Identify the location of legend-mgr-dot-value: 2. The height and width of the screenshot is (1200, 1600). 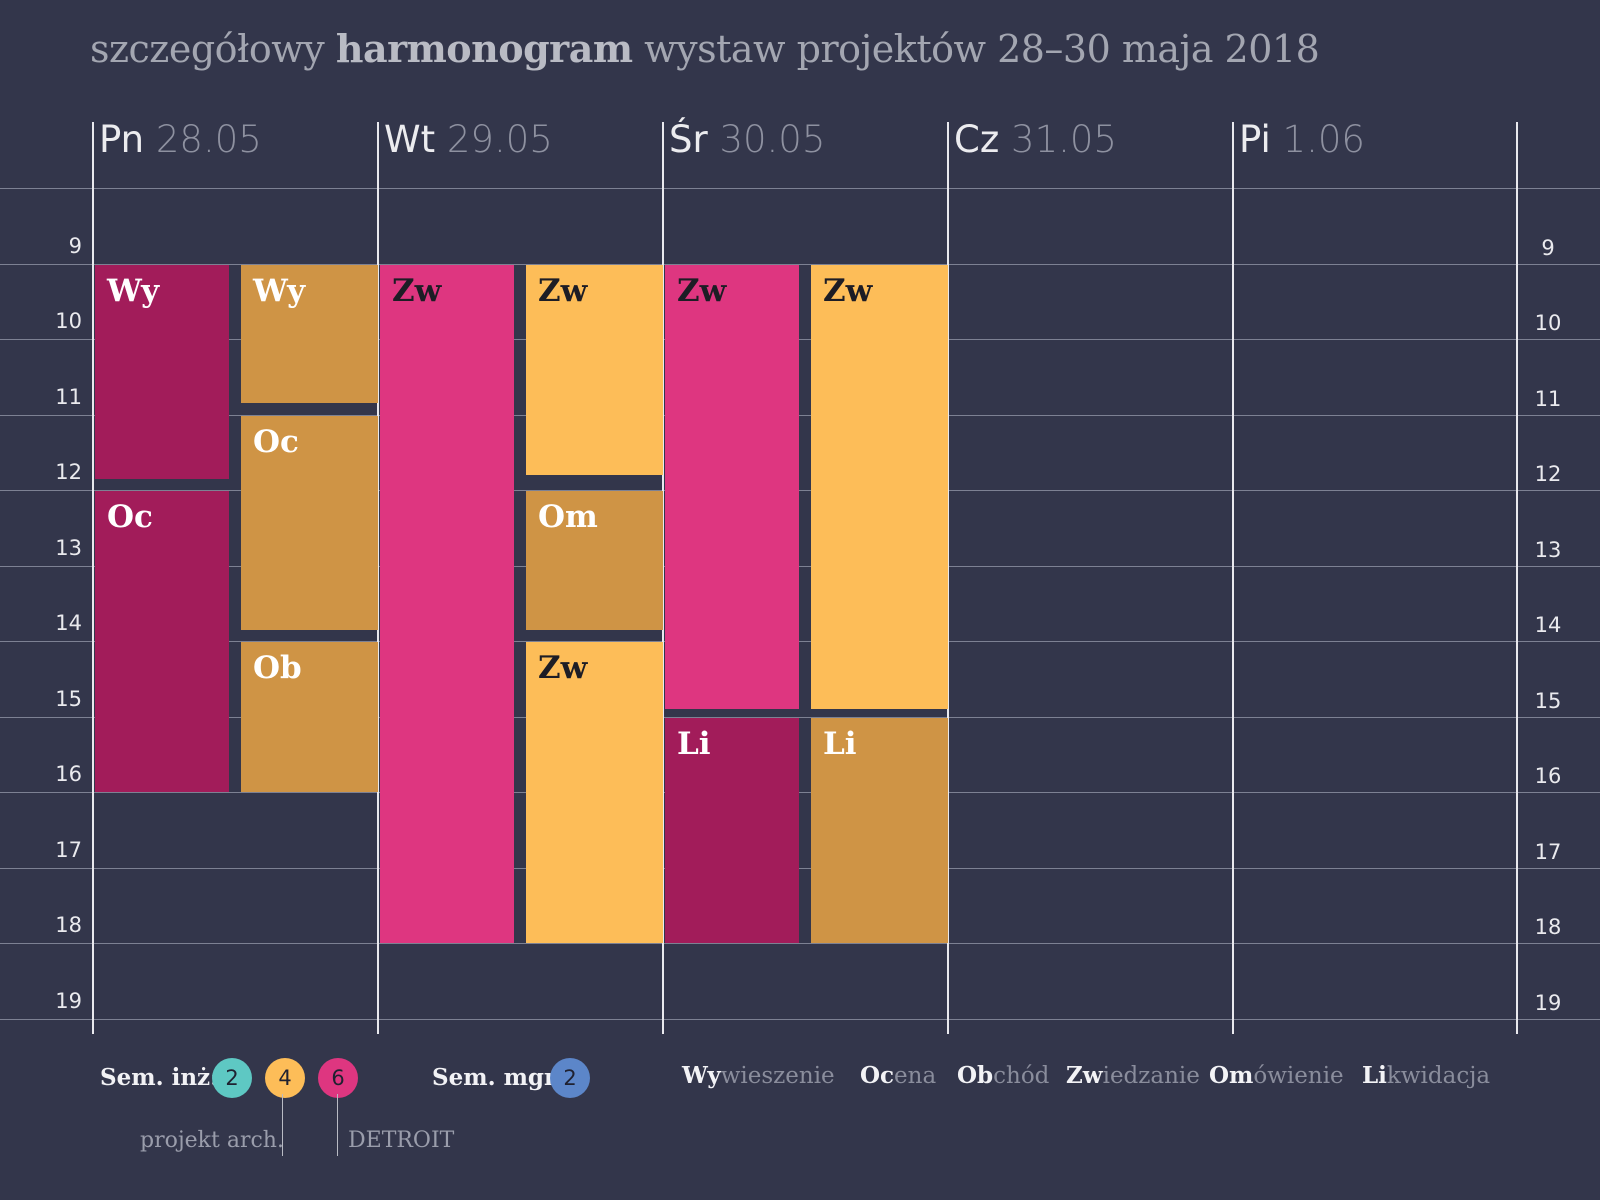
(570, 1078).